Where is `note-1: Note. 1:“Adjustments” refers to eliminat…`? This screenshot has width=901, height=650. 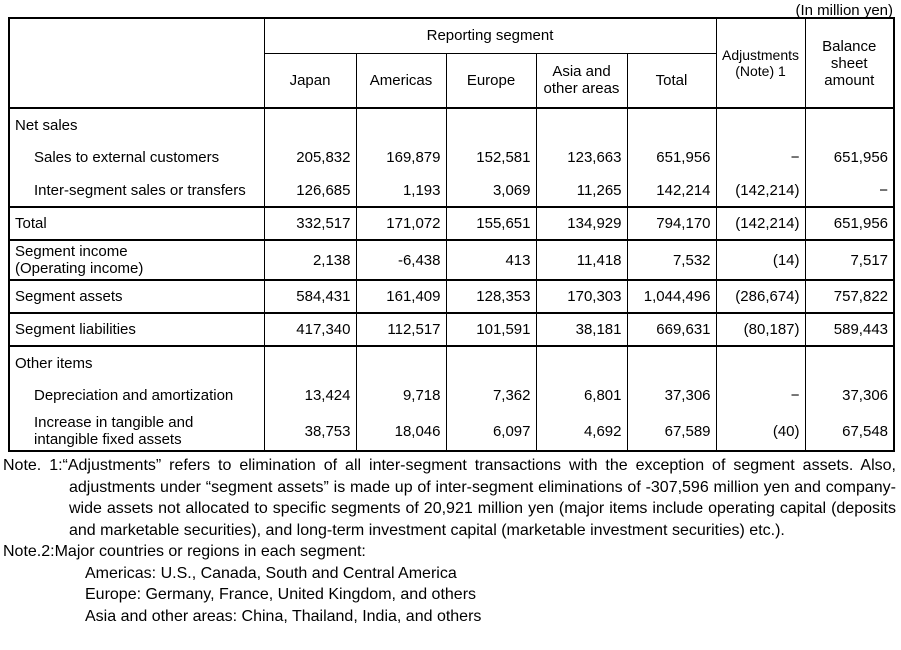
note-1: Note. 1:“Adjustments” refers to eliminat… is located at coordinates (449, 498).